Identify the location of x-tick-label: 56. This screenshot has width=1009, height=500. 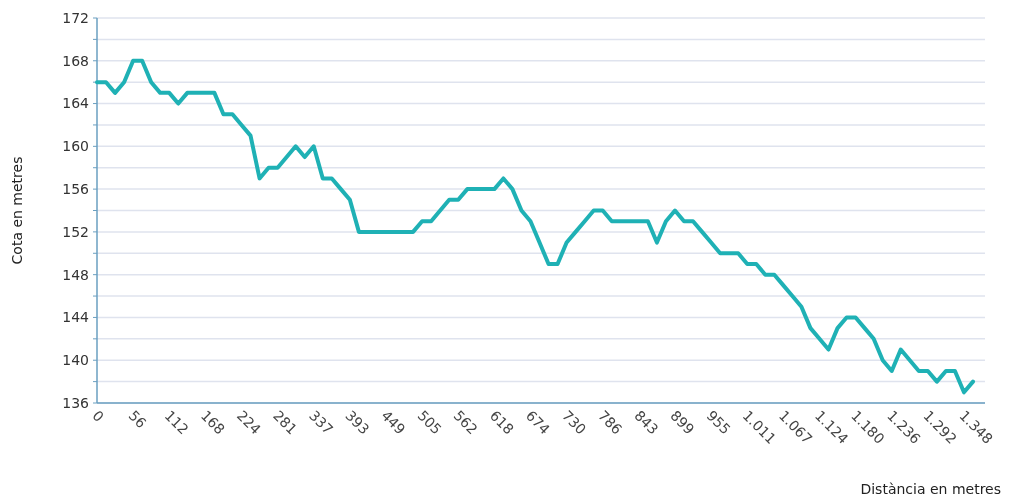
(137, 419).